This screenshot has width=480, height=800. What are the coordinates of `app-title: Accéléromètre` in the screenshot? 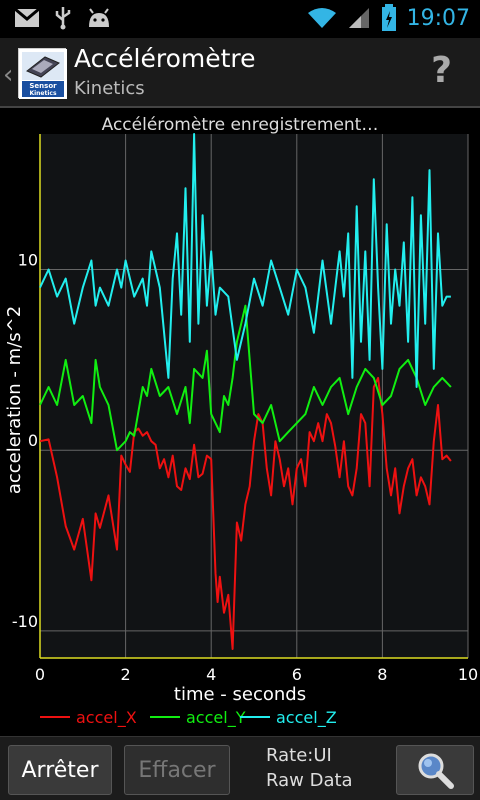 It's located at (165, 58).